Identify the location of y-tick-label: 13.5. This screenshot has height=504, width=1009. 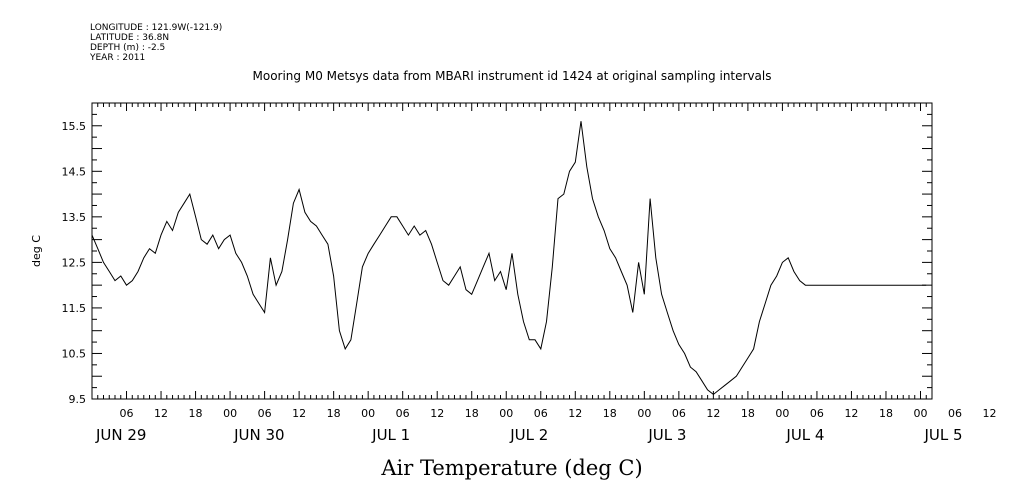
(74, 217).